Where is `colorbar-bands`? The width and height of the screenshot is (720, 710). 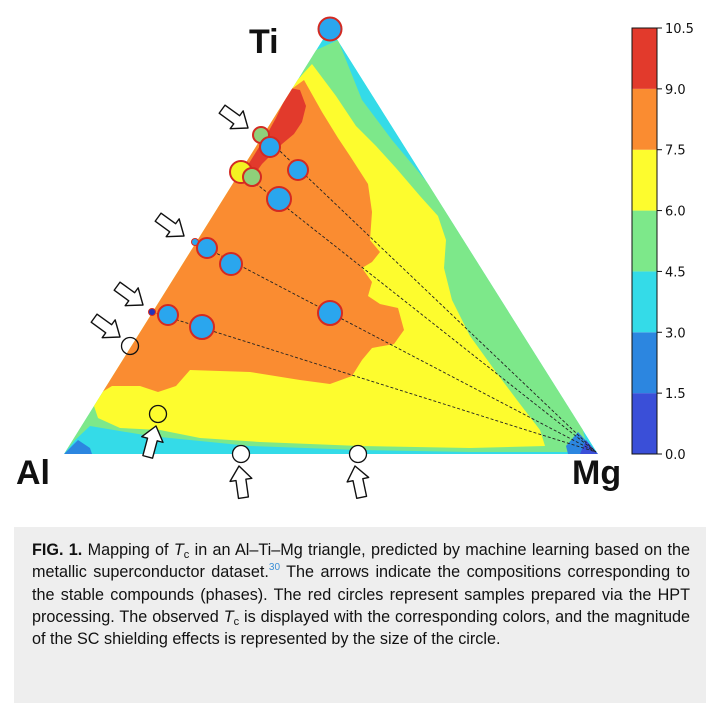
colorbar-bands is located at coordinates (644, 241).